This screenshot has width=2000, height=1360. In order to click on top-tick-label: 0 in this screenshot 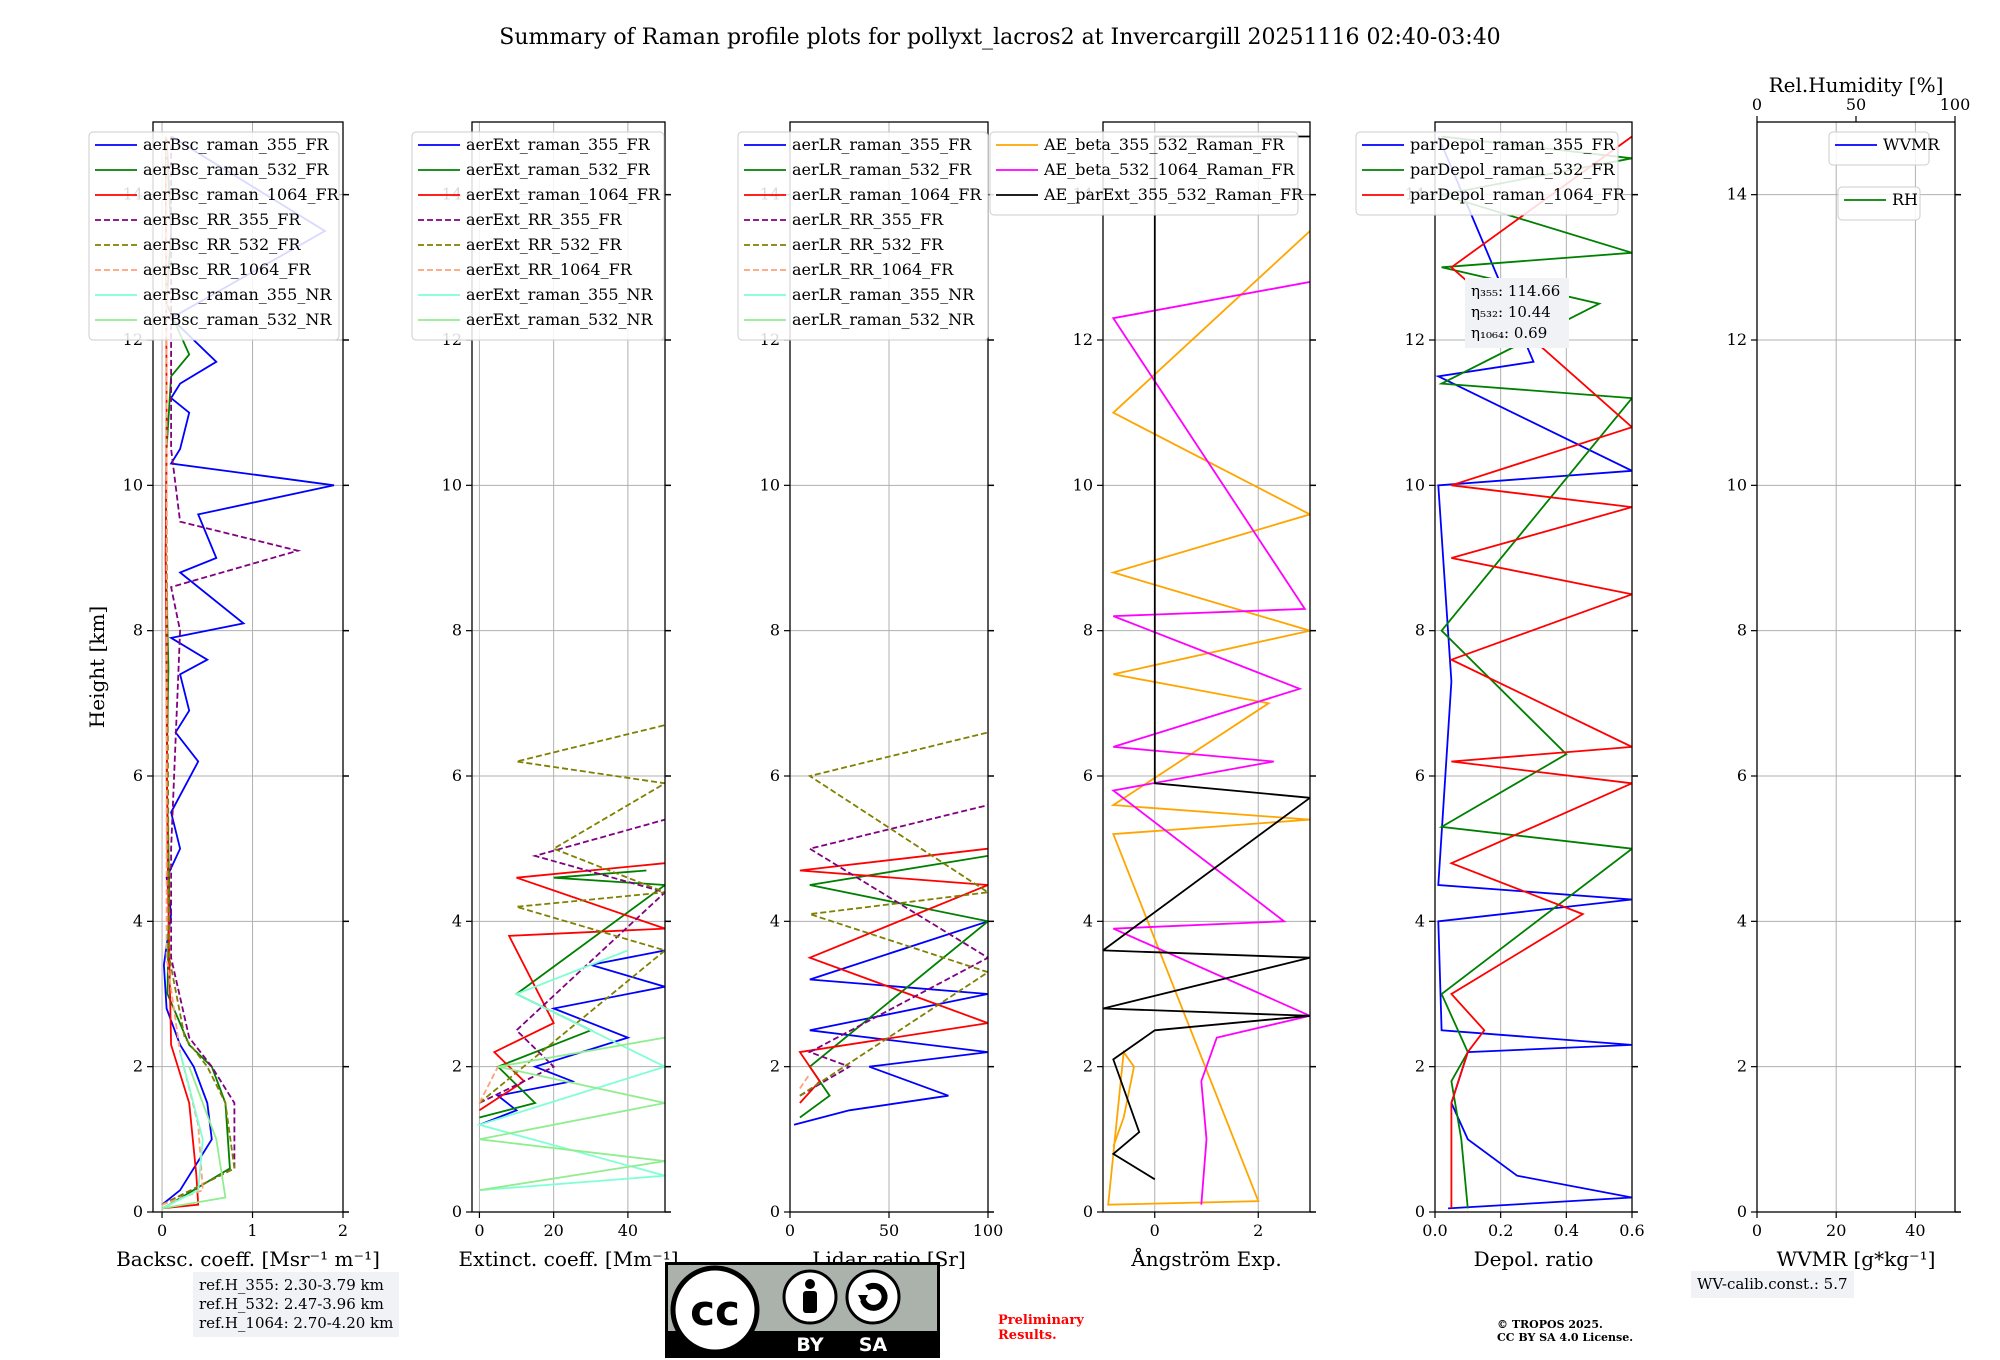, I will do `click(1757, 104)`.